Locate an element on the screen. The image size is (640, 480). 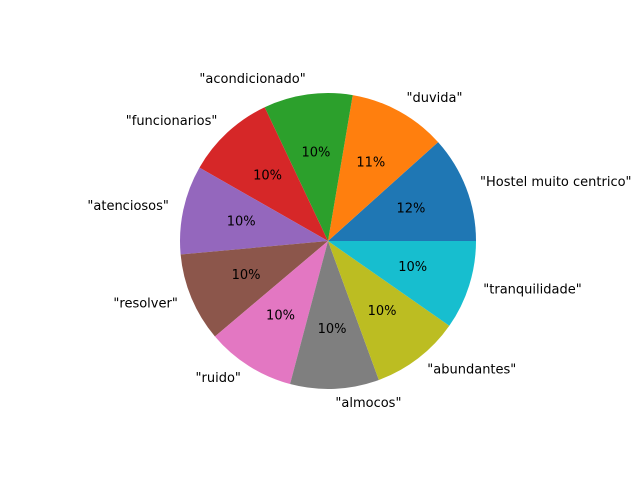
pie-slice-pct-4: 10% is located at coordinates (241, 222).